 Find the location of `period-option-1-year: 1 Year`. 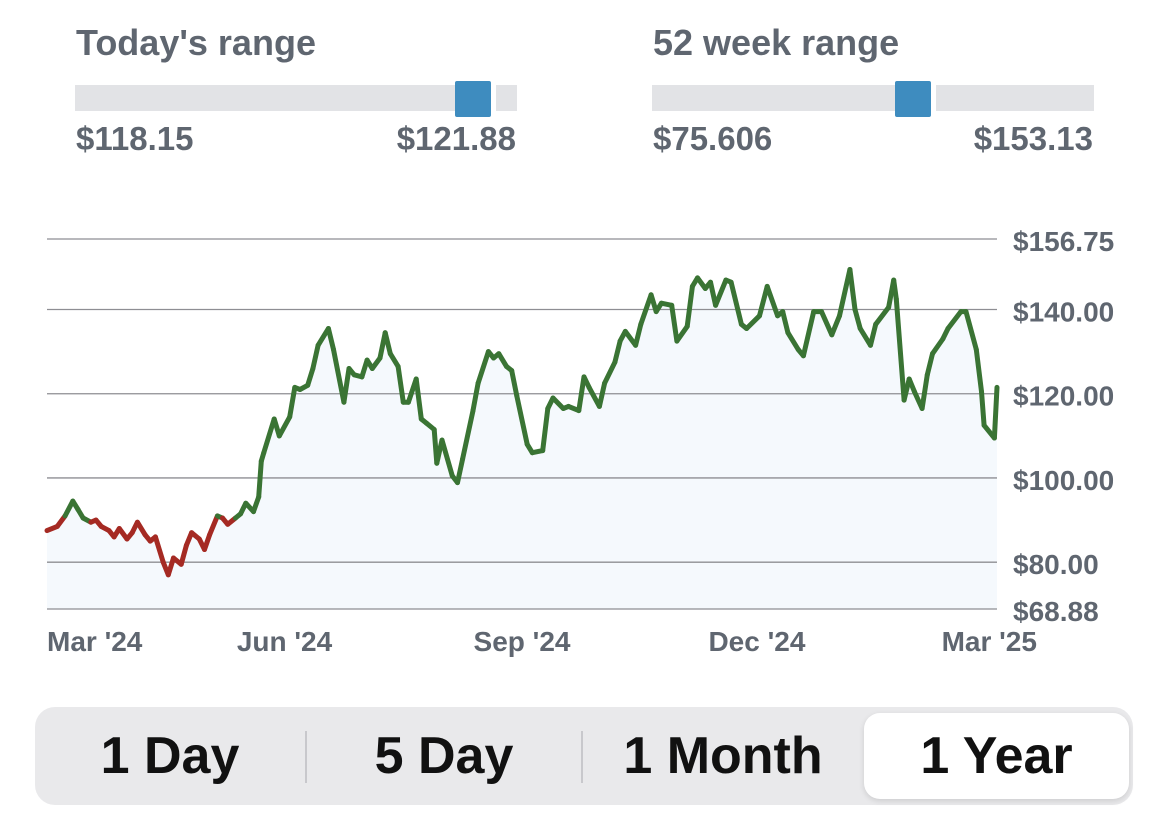

period-option-1-year: 1 Year is located at coordinates (996, 756).